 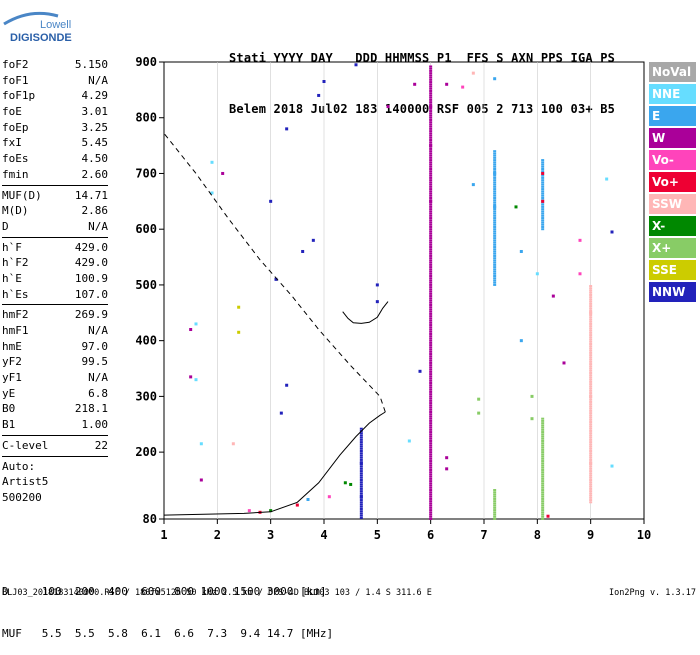 I want to click on y-tick-label: 600, so click(x=146, y=229).